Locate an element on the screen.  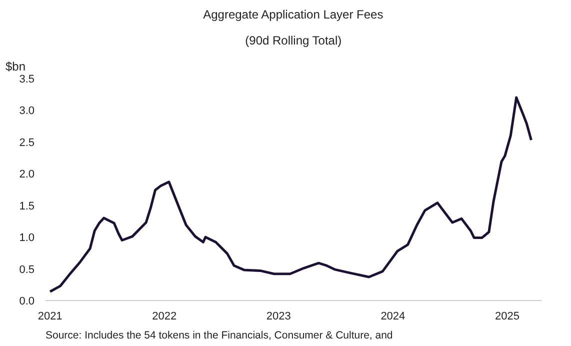
source-note: Source: Includes the 54 tokens in the Financials, Consumer & Culture, and is located at coordinates (219, 336).